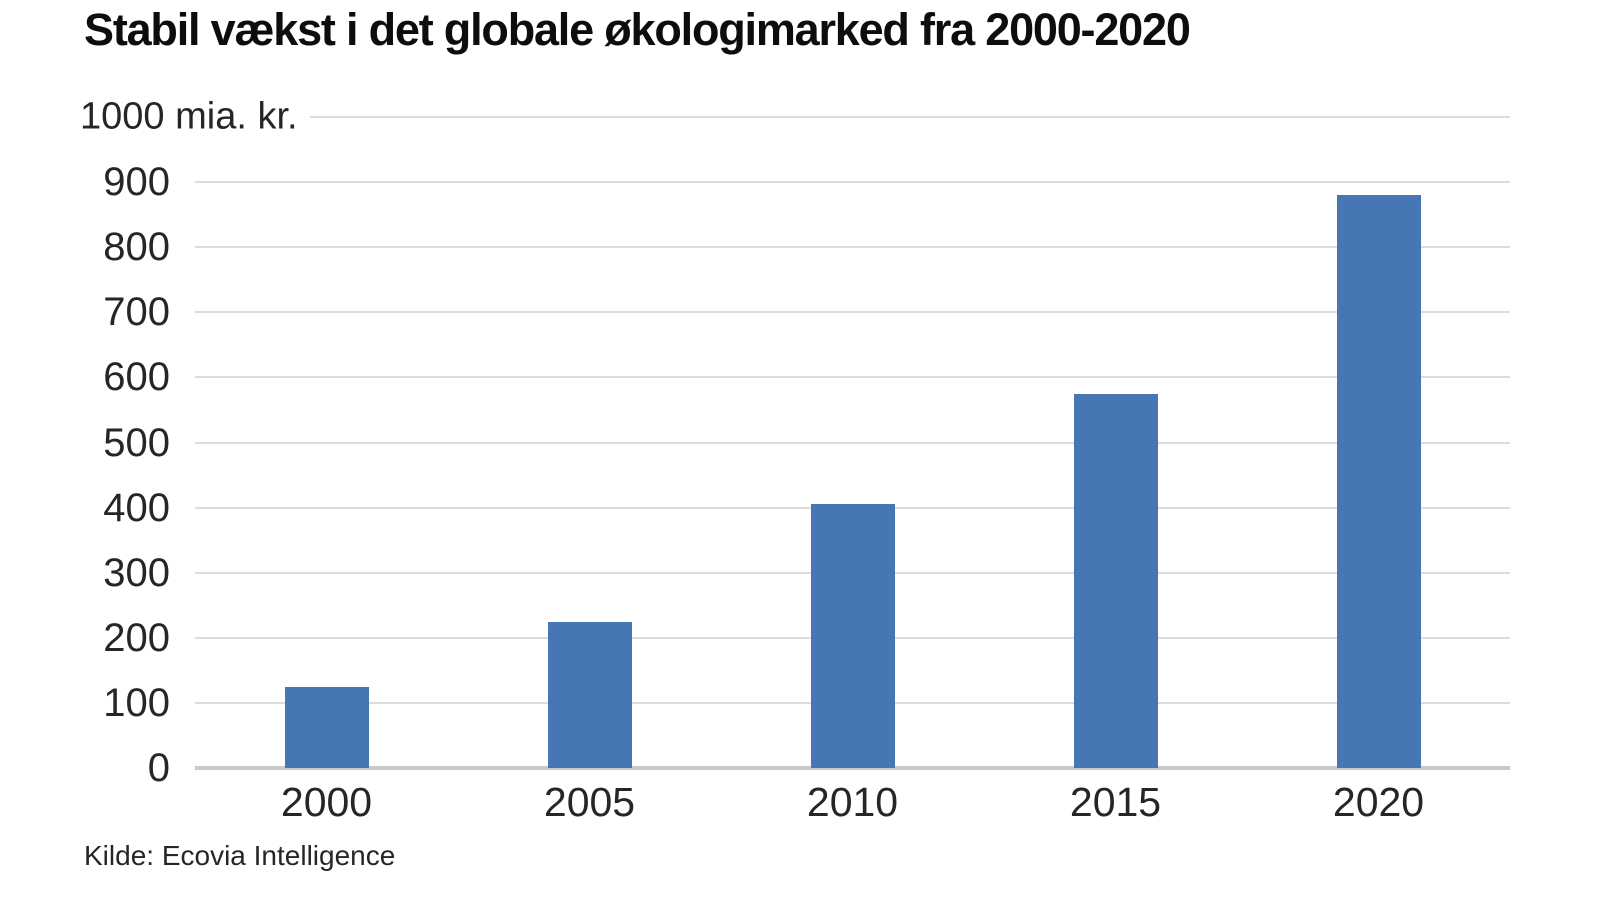 Image resolution: width=1600 pixels, height=900 pixels. Describe the element at coordinates (240, 855) in the screenshot. I see `source-attribution: Kilde: Ecovia Intelligence` at that location.